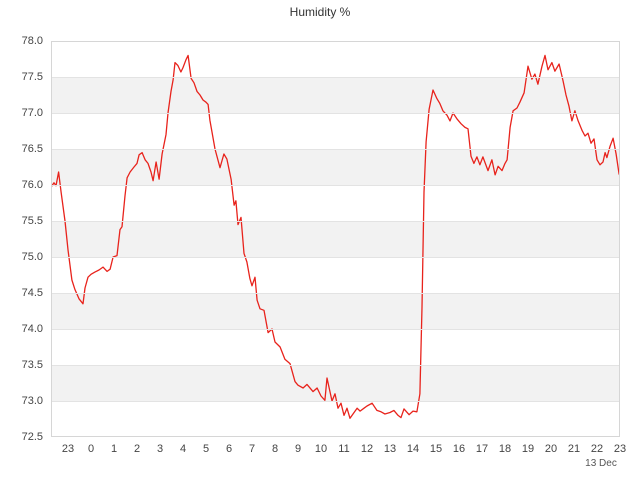  I want to click on x-axis-tick-label: 9, so click(298, 449).